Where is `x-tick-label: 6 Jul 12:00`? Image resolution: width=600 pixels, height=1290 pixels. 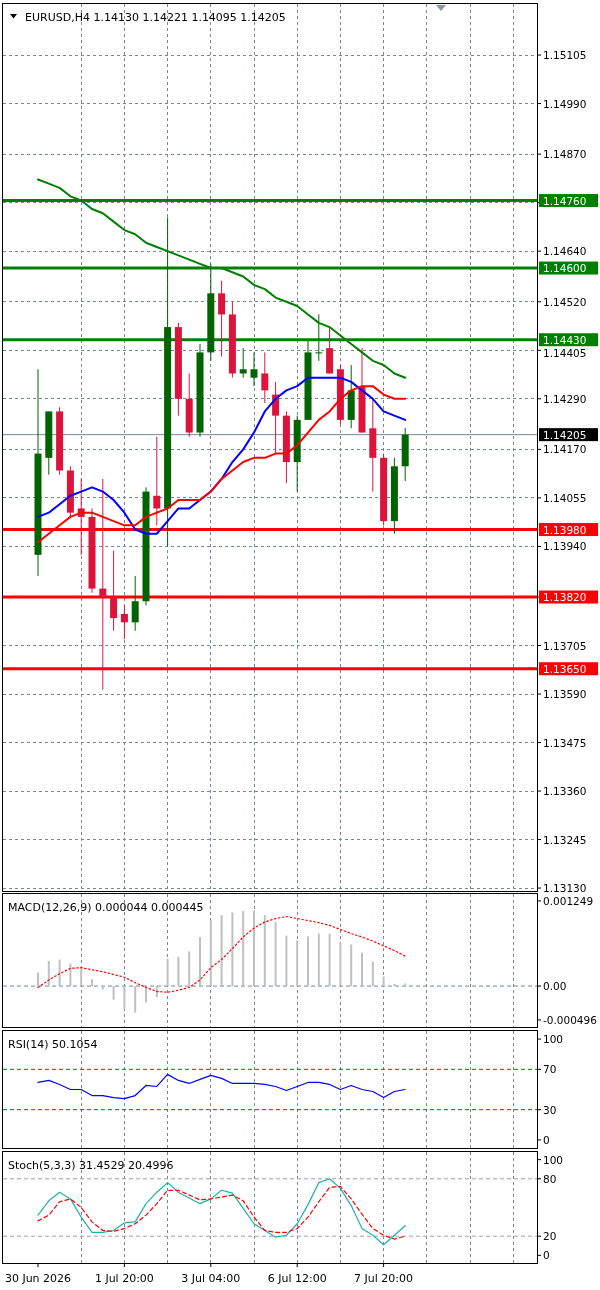 x-tick-label: 6 Jul 12:00 is located at coordinates (297, 1278).